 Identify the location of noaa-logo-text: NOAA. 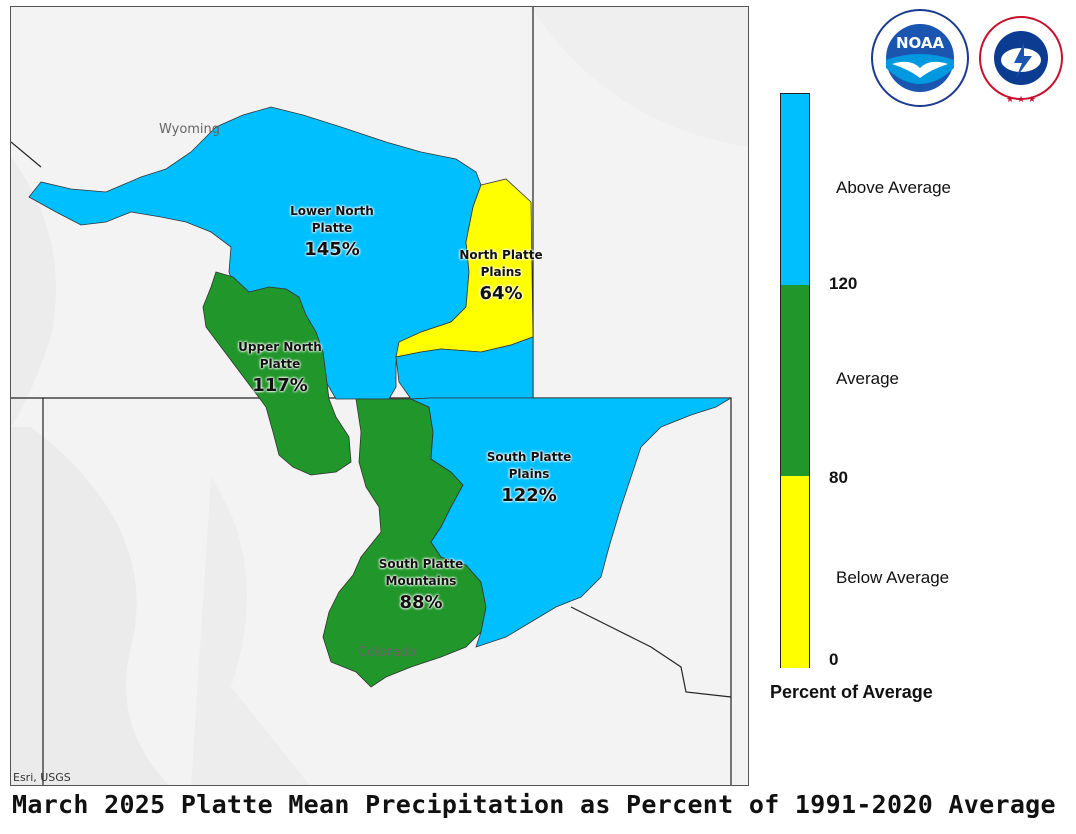
(920, 43).